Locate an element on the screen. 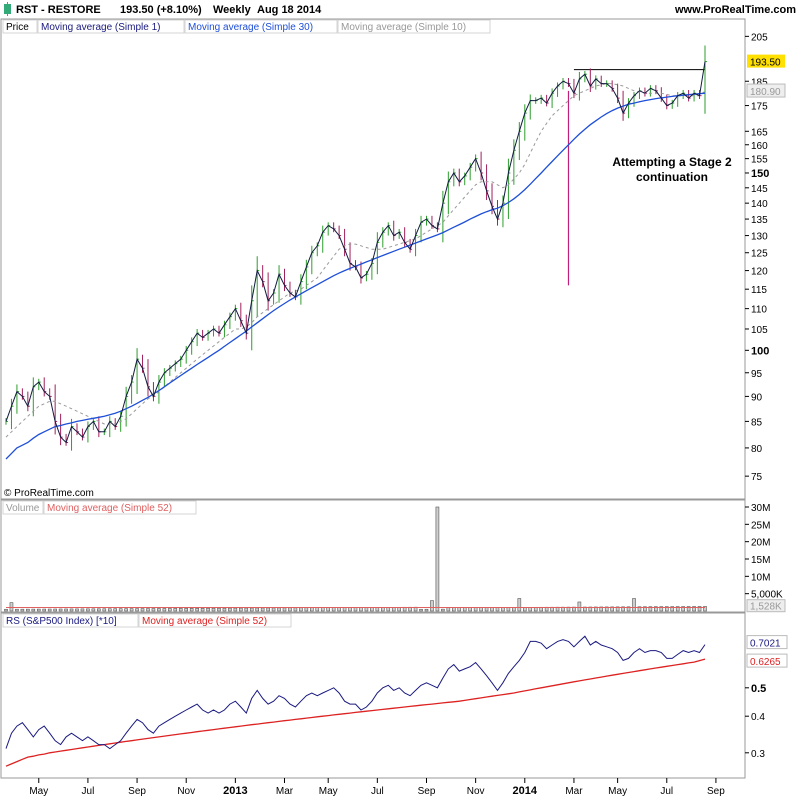 Image resolution: width=800 pixels, height=800 pixels. price-y-tick-label: 75 is located at coordinates (757, 477).